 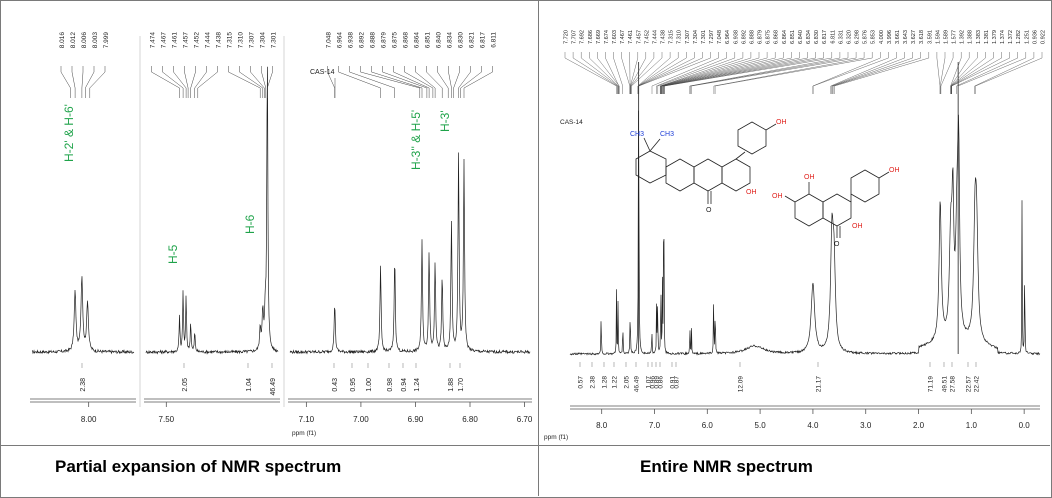 What do you see at coordinates (1027, 37) in the screenshot?
I see `peak-label: 1.251` at bounding box center [1027, 37].